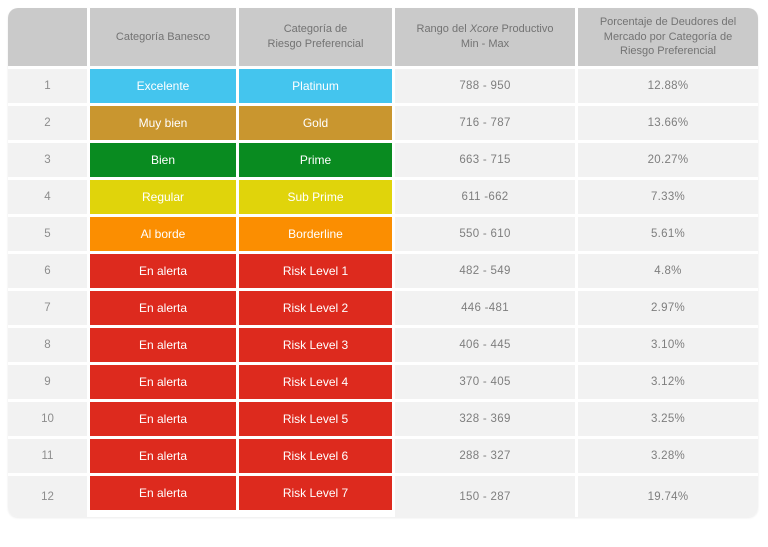  Describe the element at coordinates (47, 197) in the screenshot. I see `row-number: 4` at that location.